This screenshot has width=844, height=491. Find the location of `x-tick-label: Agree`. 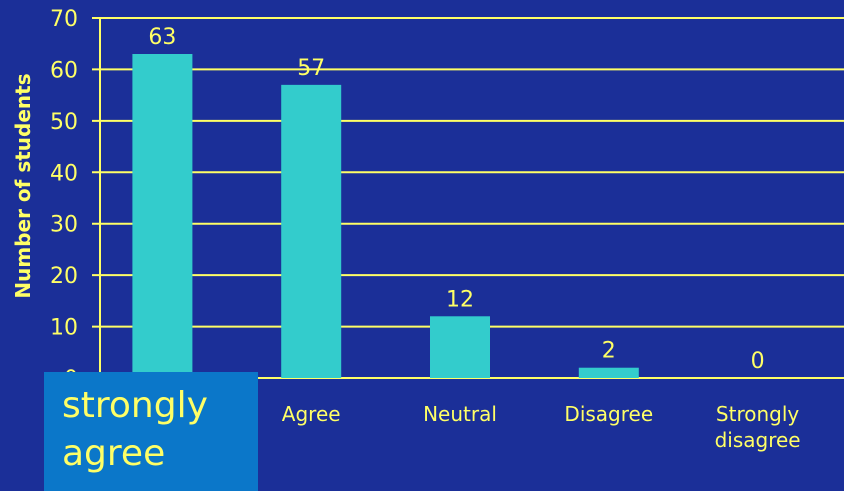

x-tick-label: Agree is located at coordinates (311, 414).